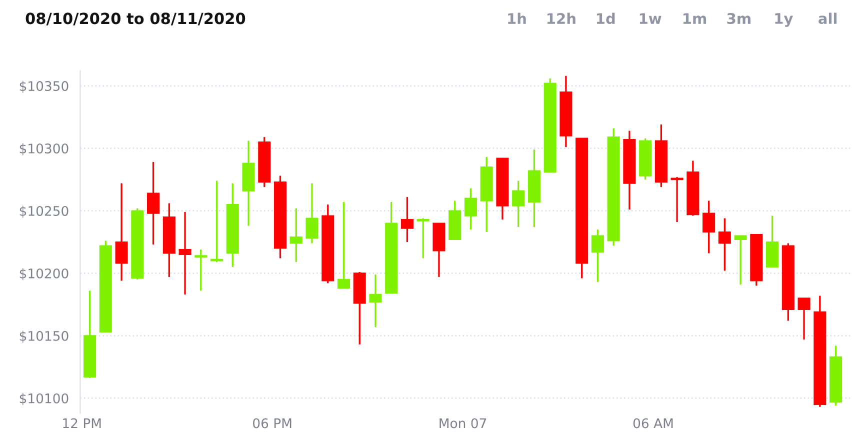 This screenshot has width=863, height=440. Describe the element at coordinates (694, 18) in the screenshot. I see `text: 1m` at that location.